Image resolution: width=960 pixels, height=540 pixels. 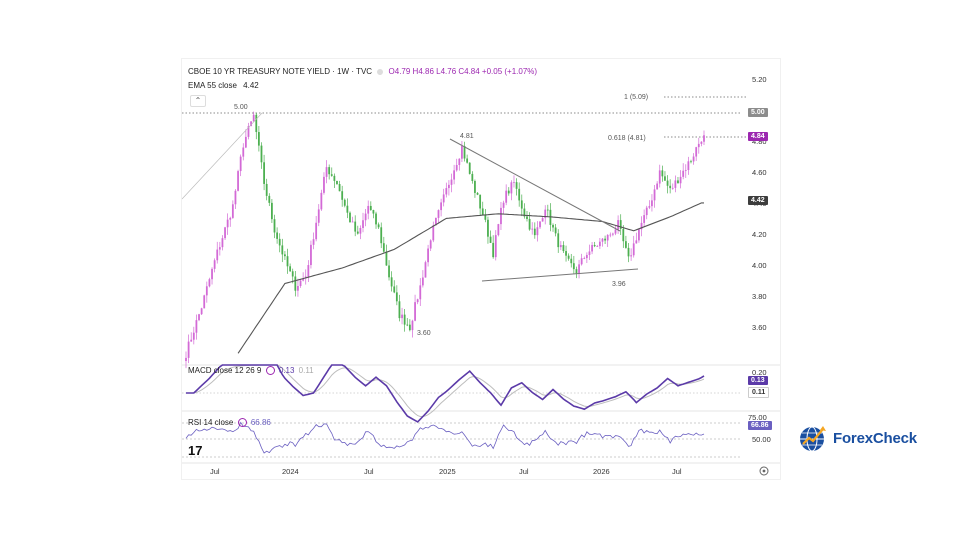 What do you see at coordinates (813, 439) in the screenshot?
I see `globe-chart-icon` at bounding box center [813, 439].